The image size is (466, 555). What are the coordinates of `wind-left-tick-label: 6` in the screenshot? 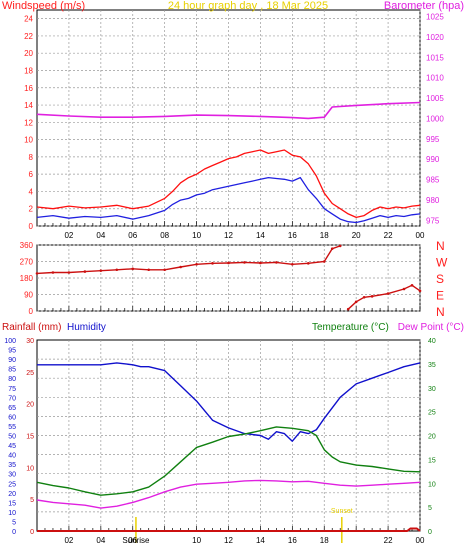 It's located at (31, 174).